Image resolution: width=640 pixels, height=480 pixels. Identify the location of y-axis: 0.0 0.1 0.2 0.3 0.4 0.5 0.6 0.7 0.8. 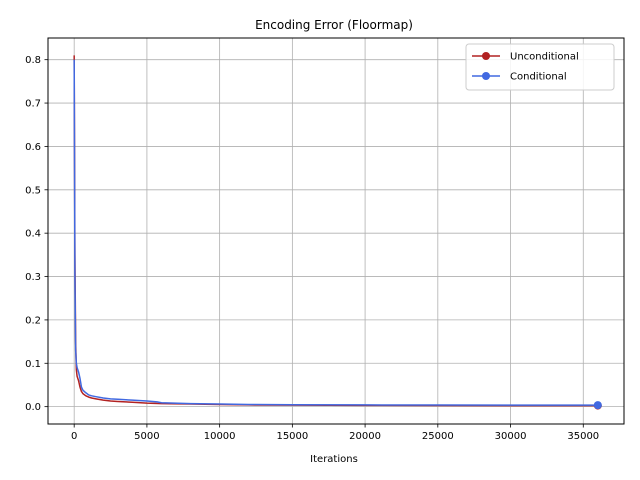
(36, 234).